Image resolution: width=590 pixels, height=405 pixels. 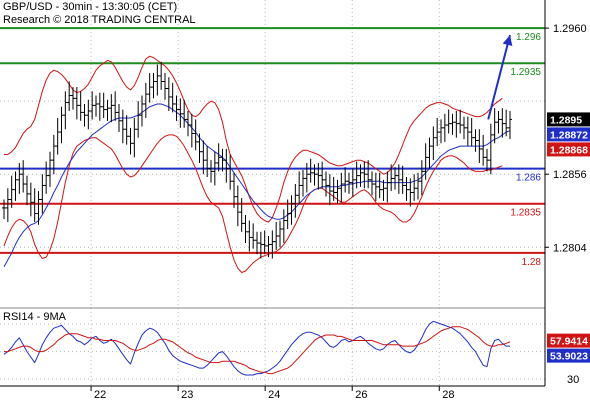 I want to click on rsi-y-tick-label: 30, so click(x=573, y=380).